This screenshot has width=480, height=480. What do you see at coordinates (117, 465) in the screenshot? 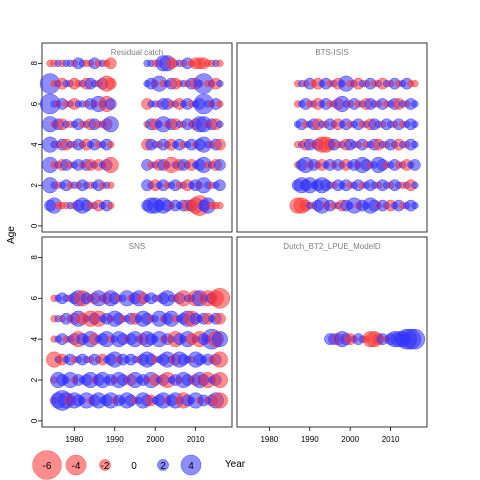
I see `size-legend: -6 -4 -2 0 2 4` at bounding box center [117, 465].